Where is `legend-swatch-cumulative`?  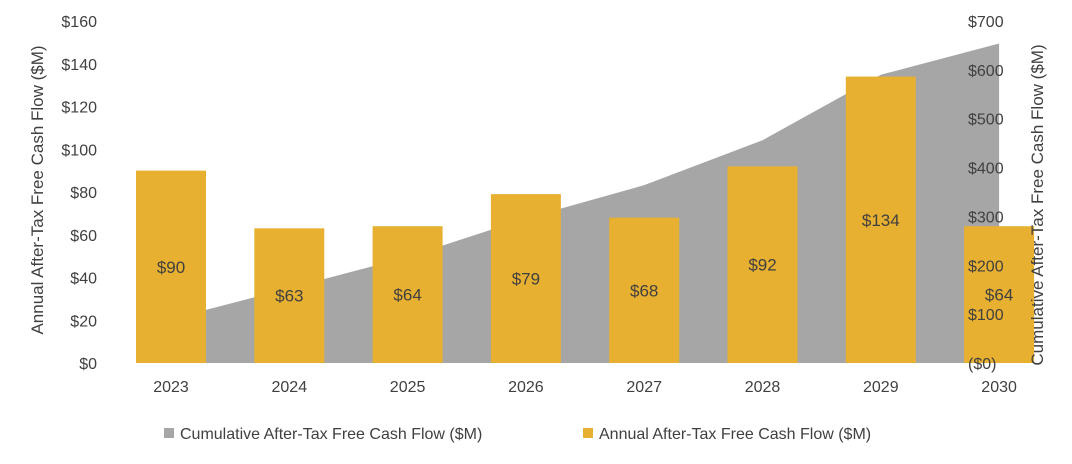 legend-swatch-cumulative is located at coordinates (169, 433).